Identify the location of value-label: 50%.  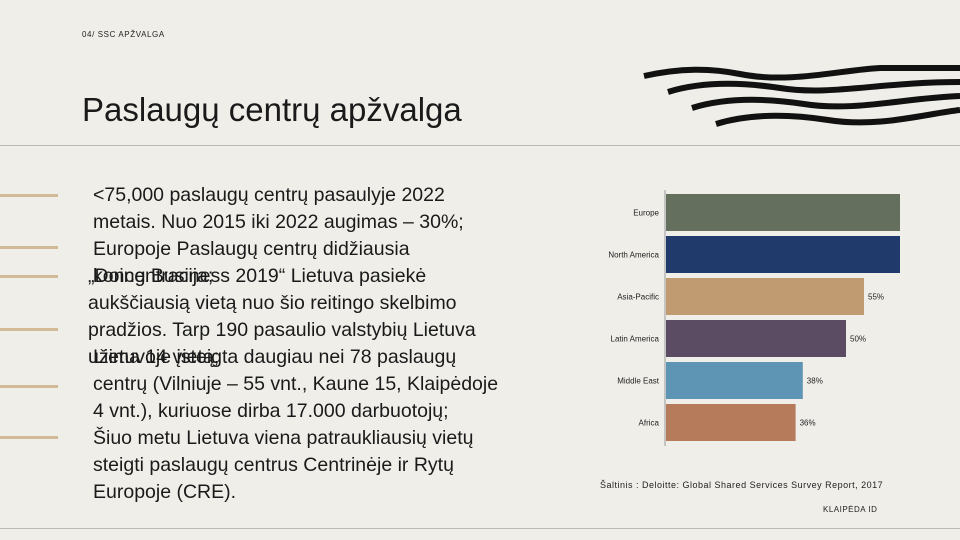
(858, 339).